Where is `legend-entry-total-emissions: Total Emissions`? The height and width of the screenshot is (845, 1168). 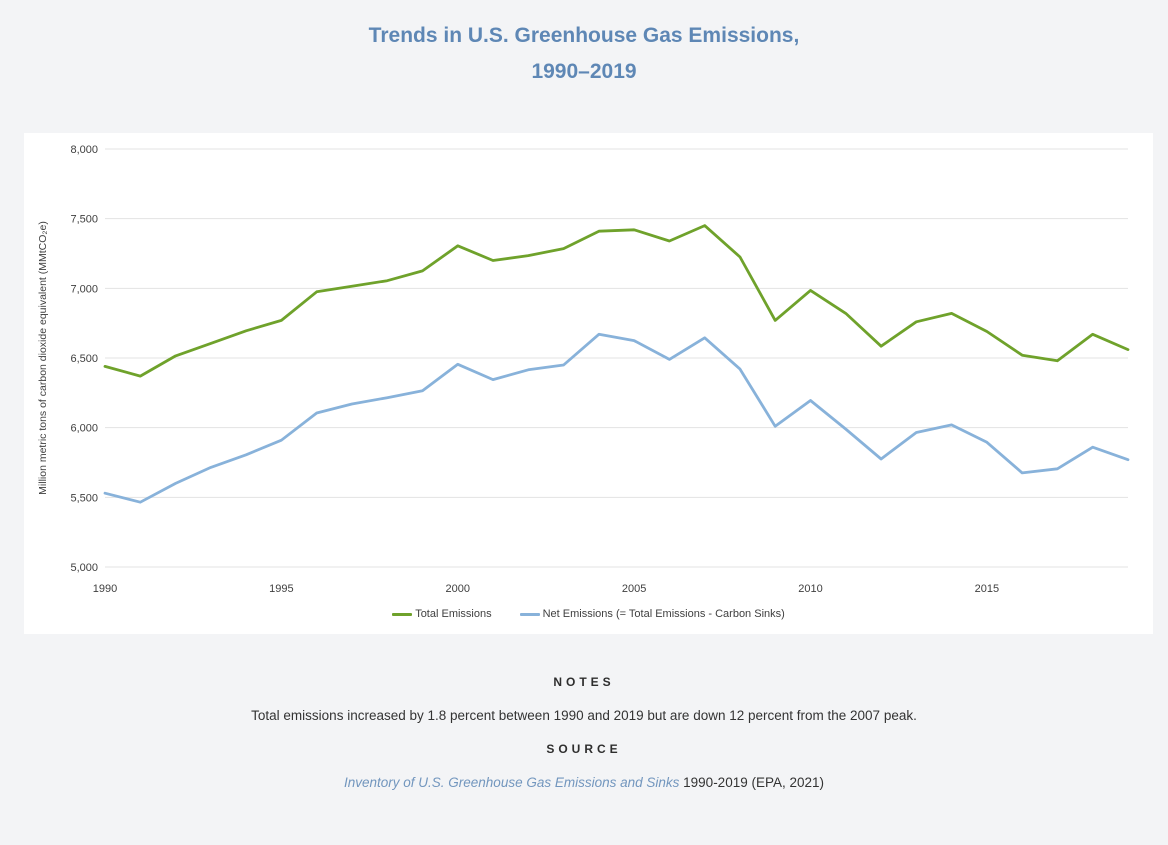 legend-entry-total-emissions: Total Emissions is located at coordinates (442, 614).